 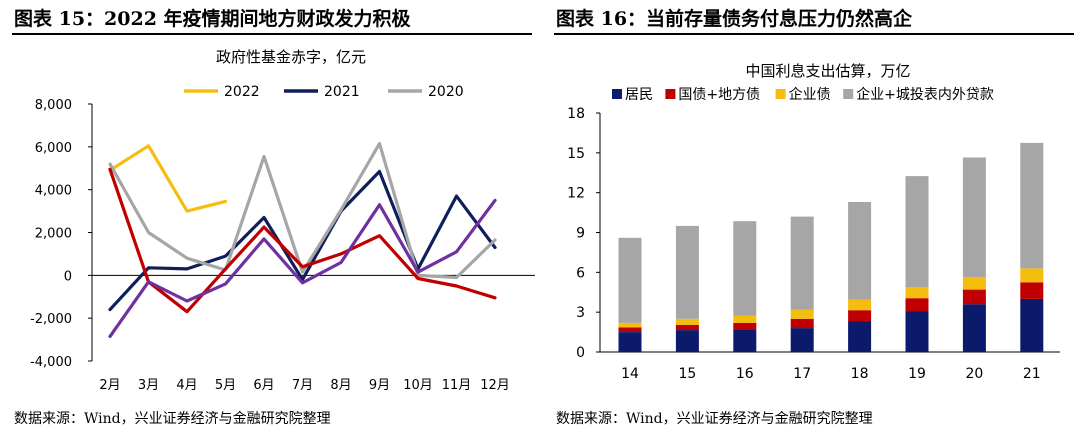 What do you see at coordinates (302, 385) in the screenshot?
I see `line-x-tick-label: 7月` at bounding box center [302, 385].